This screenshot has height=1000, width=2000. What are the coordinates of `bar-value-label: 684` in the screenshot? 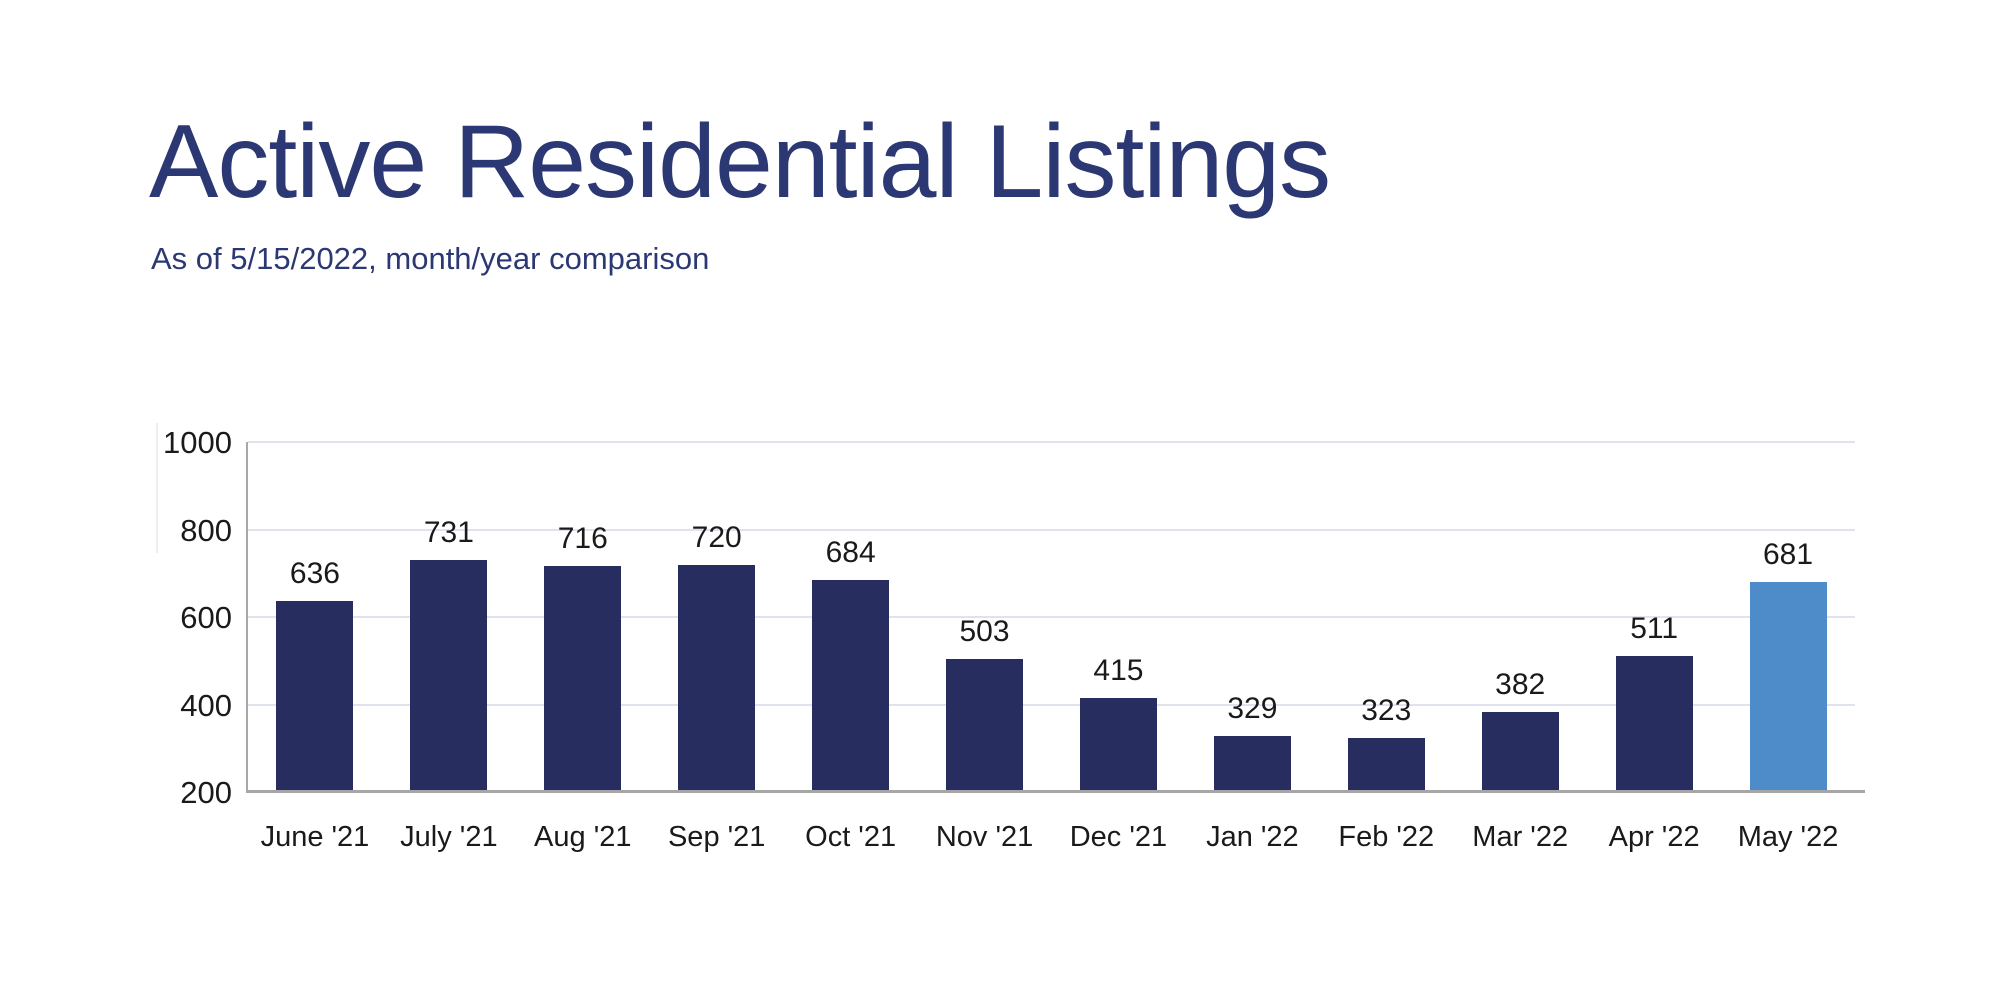 It's located at (850, 553).